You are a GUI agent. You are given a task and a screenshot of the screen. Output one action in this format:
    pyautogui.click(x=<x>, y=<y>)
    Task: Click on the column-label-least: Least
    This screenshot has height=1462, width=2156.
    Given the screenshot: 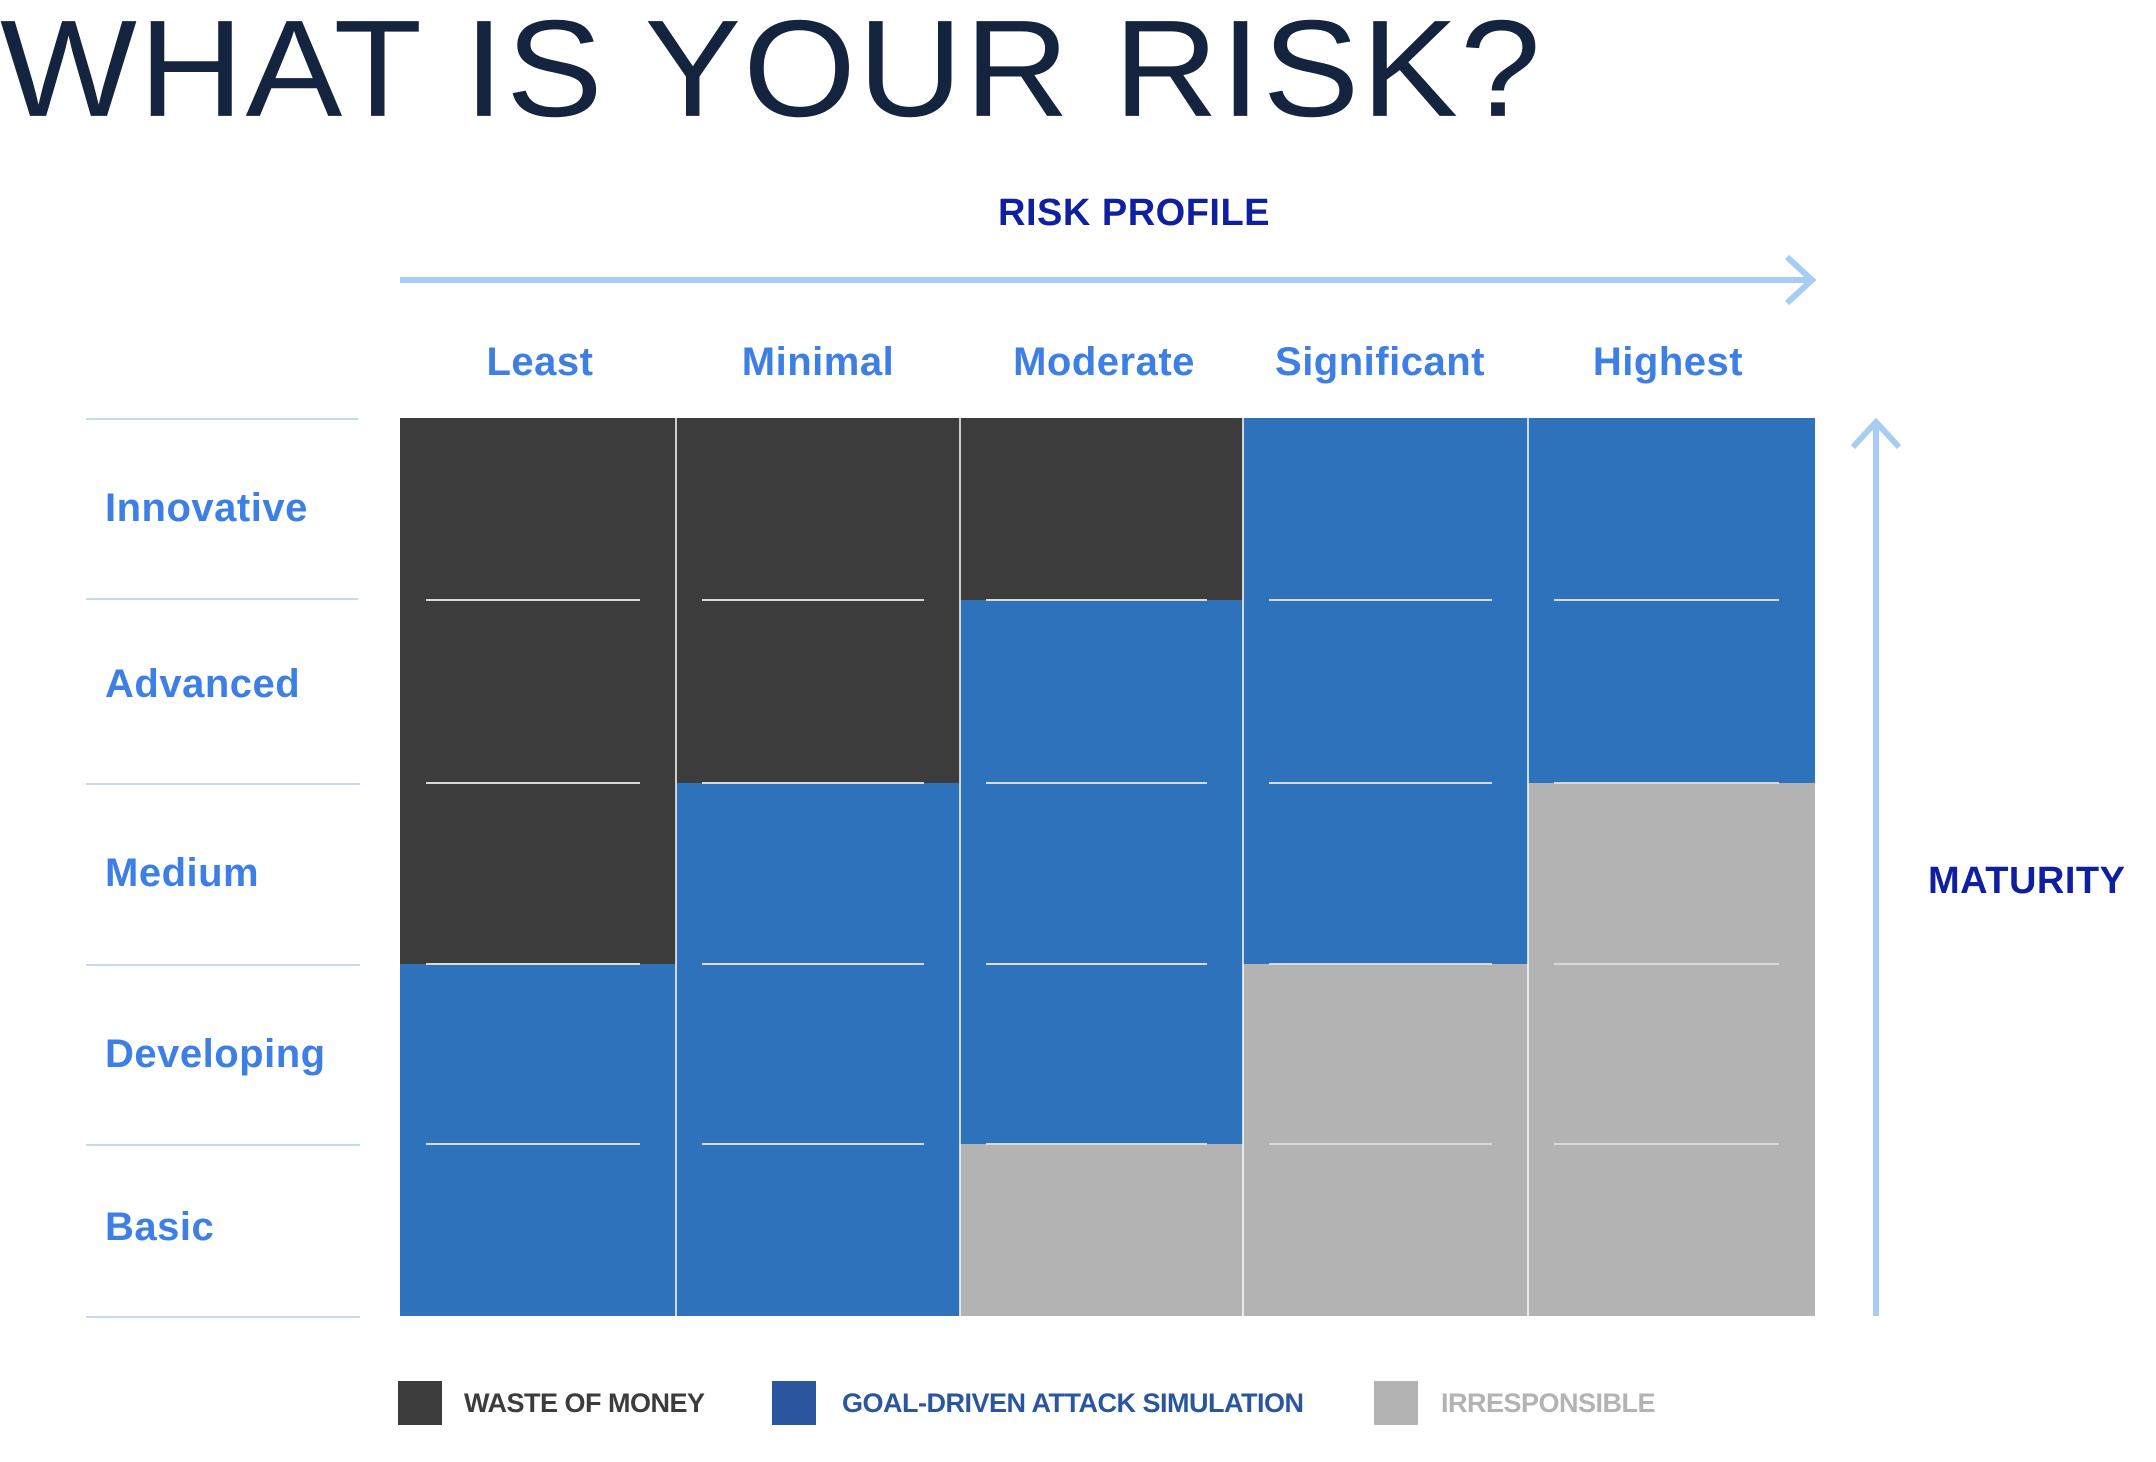 What is the action you would take?
    pyautogui.click(x=540, y=362)
    